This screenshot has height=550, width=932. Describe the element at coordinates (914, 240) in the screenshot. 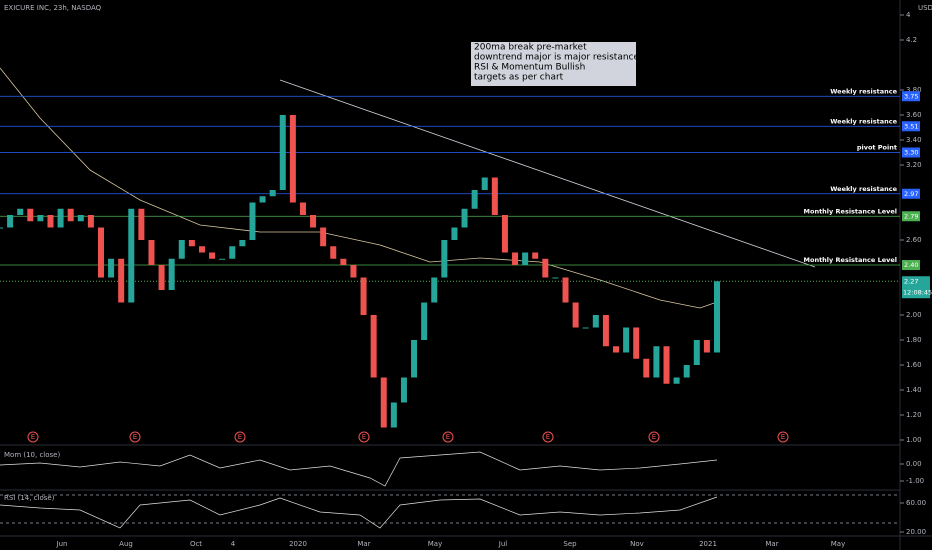

I see `price-tick-label: 2.60` at that location.